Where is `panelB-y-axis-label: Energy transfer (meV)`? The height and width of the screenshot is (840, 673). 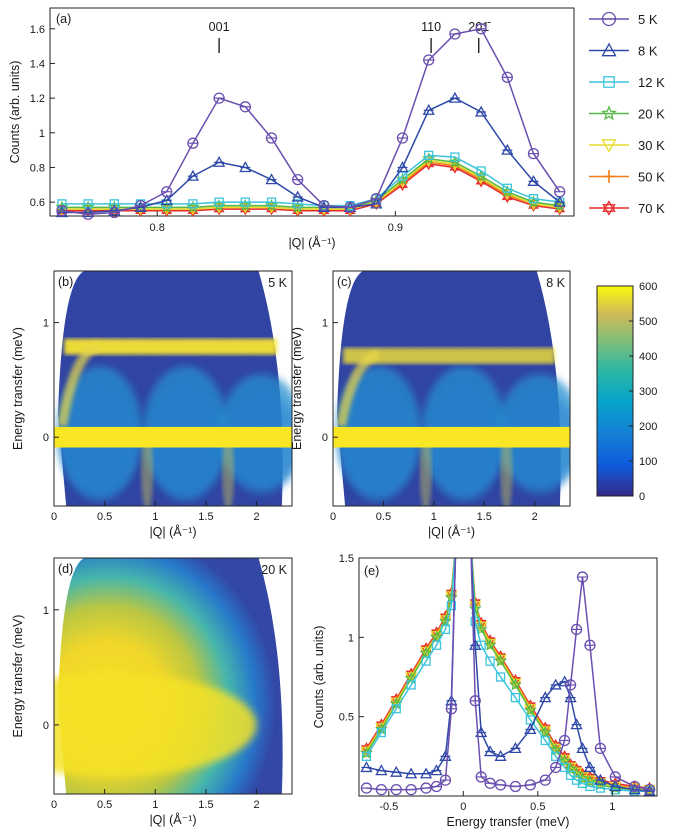
panelB-y-axis-label: Energy transfer (meV) is located at coordinates (18, 388).